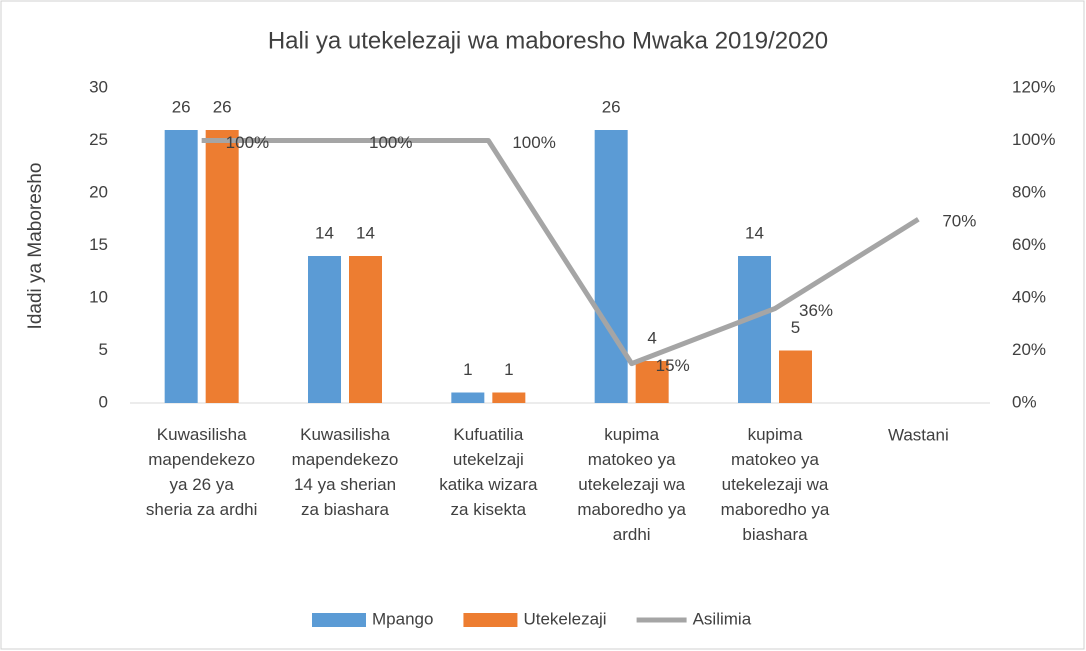  What do you see at coordinates (795, 327) in the screenshot?
I see `data-label: 5` at bounding box center [795, 327].